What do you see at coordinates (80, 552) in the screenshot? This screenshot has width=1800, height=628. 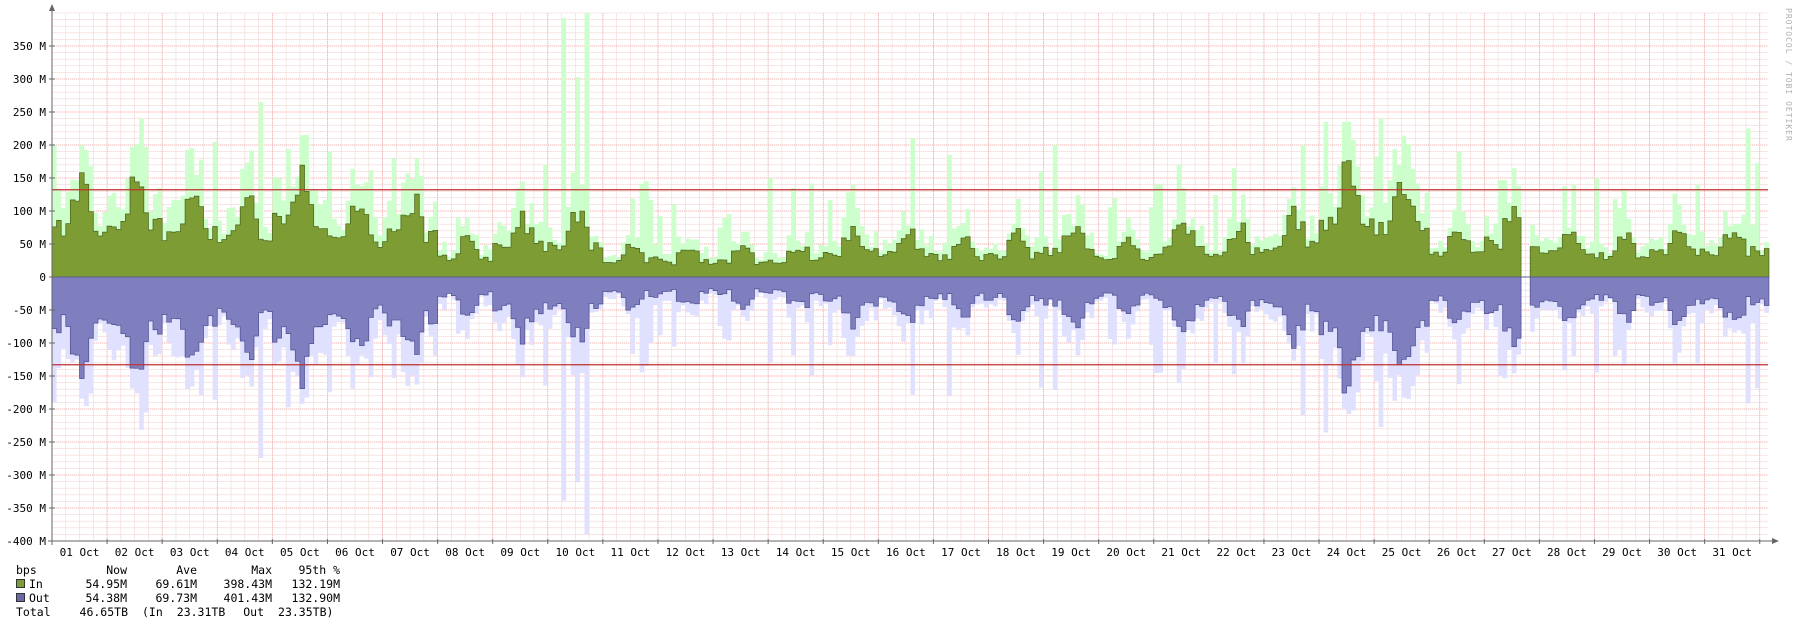 I see `x-tick-label: 01 Oct` at bounding box center [80, 552].